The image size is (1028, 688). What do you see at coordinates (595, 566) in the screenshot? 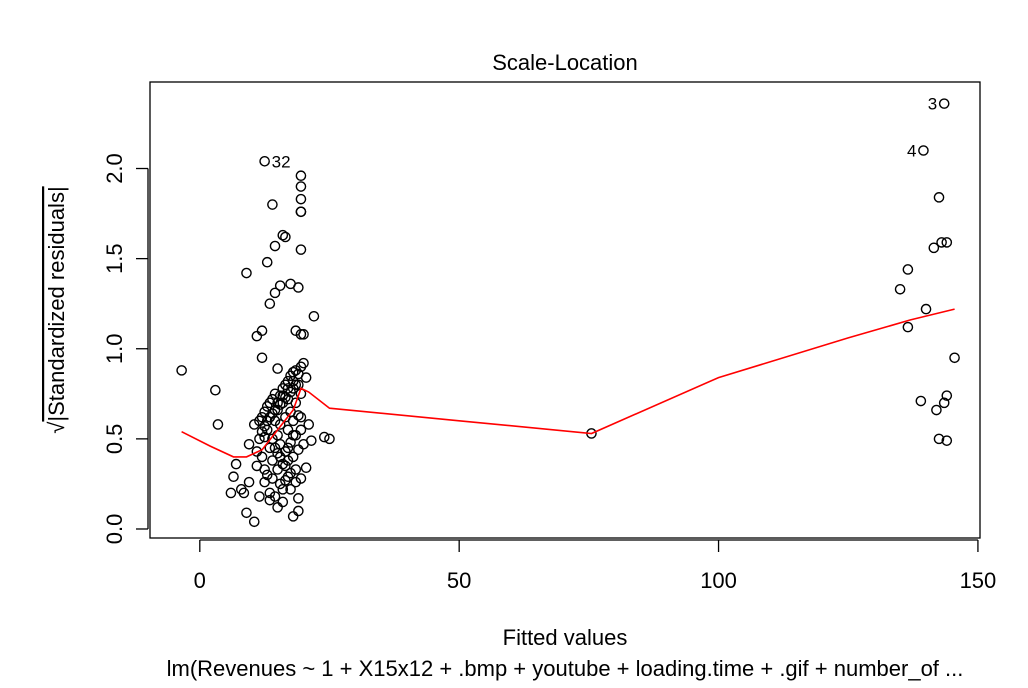
I see `x-axis: 0 50 100 150` at bounding box center [595, 566].